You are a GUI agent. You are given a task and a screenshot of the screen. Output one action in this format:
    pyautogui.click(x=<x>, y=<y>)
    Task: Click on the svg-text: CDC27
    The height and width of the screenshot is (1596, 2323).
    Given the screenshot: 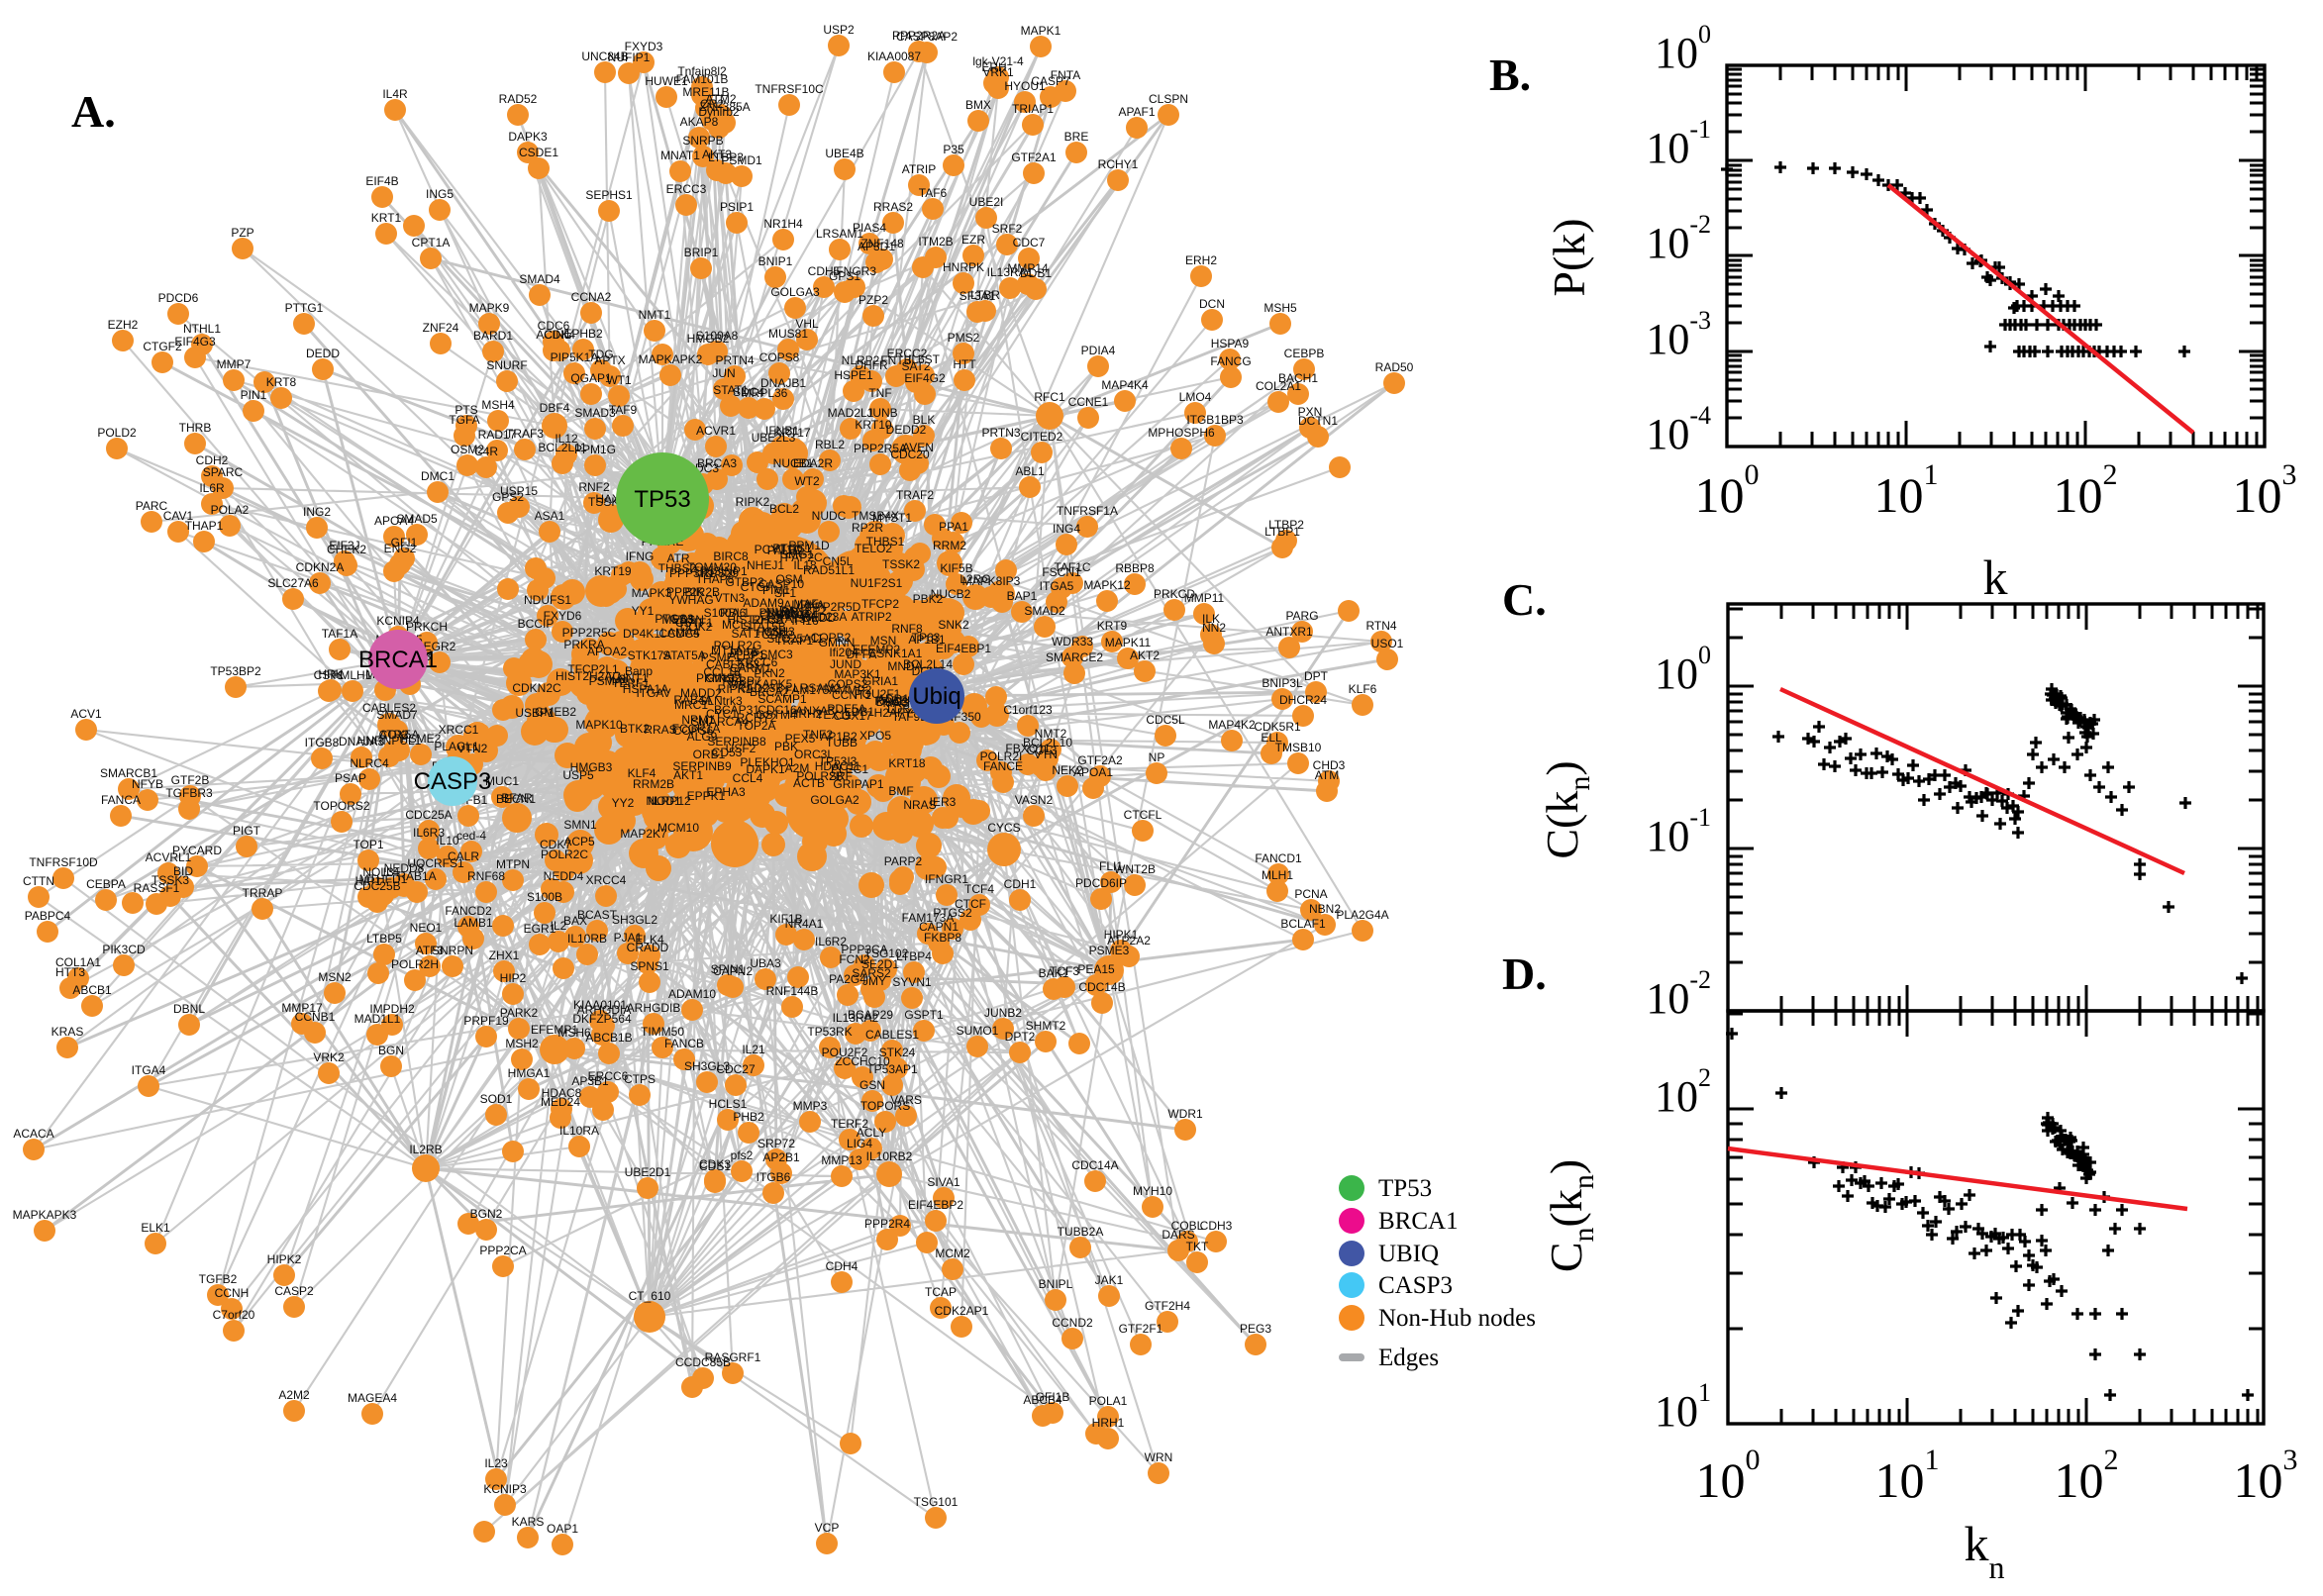 What is the action you would take?
    pyautogui.click(x=736, y=1069)
    